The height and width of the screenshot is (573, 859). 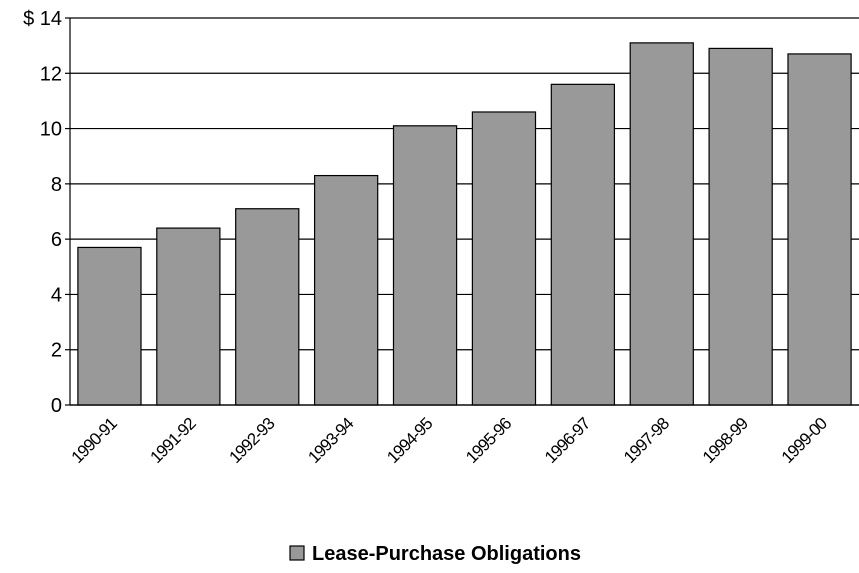 What do you see at coordinates (56, 406) in the screenshot?
I see `y-tick-label: 0` at bounding box center [56, 406].